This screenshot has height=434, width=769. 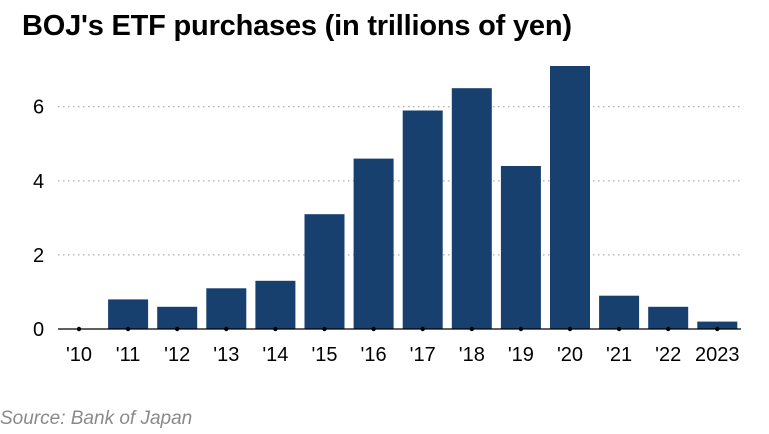 What do you see at coordinates (472, 355) in the screenshot?
I see `x-tick-label: '18` at bounding box center [472, 355].